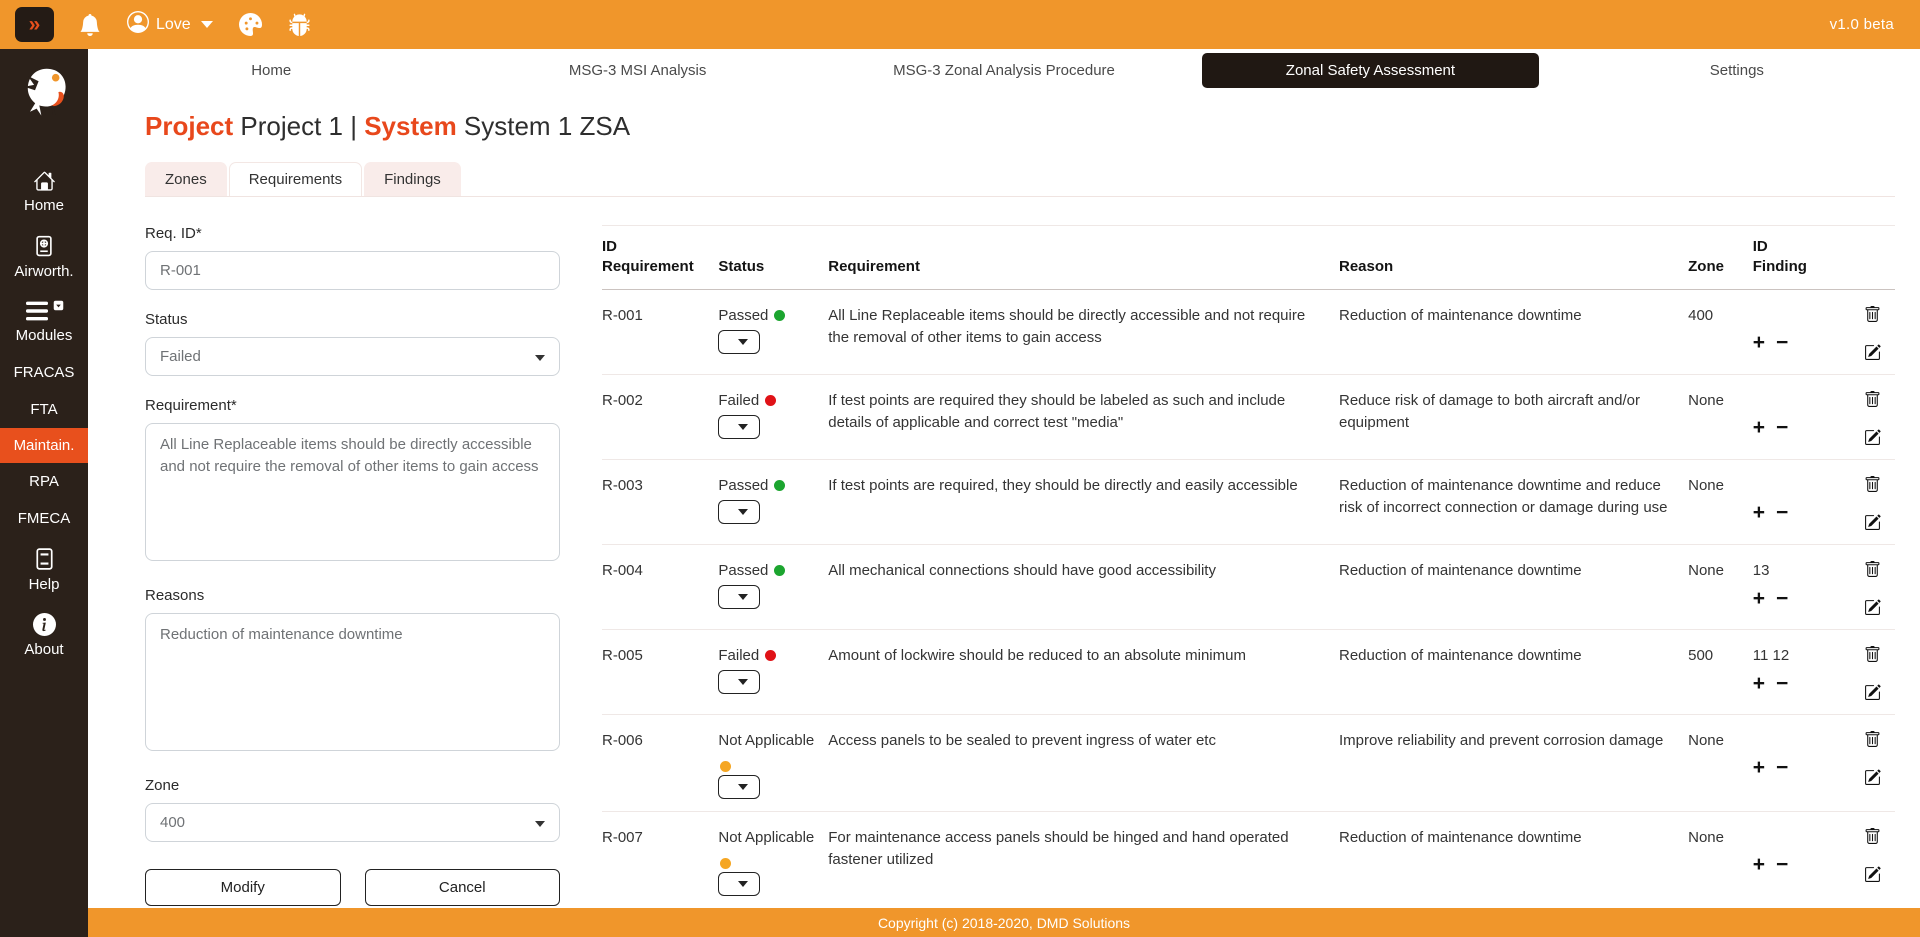 The image size is (1920, 937). I want to click on sidebar-item-about: About, so click(44, 635).